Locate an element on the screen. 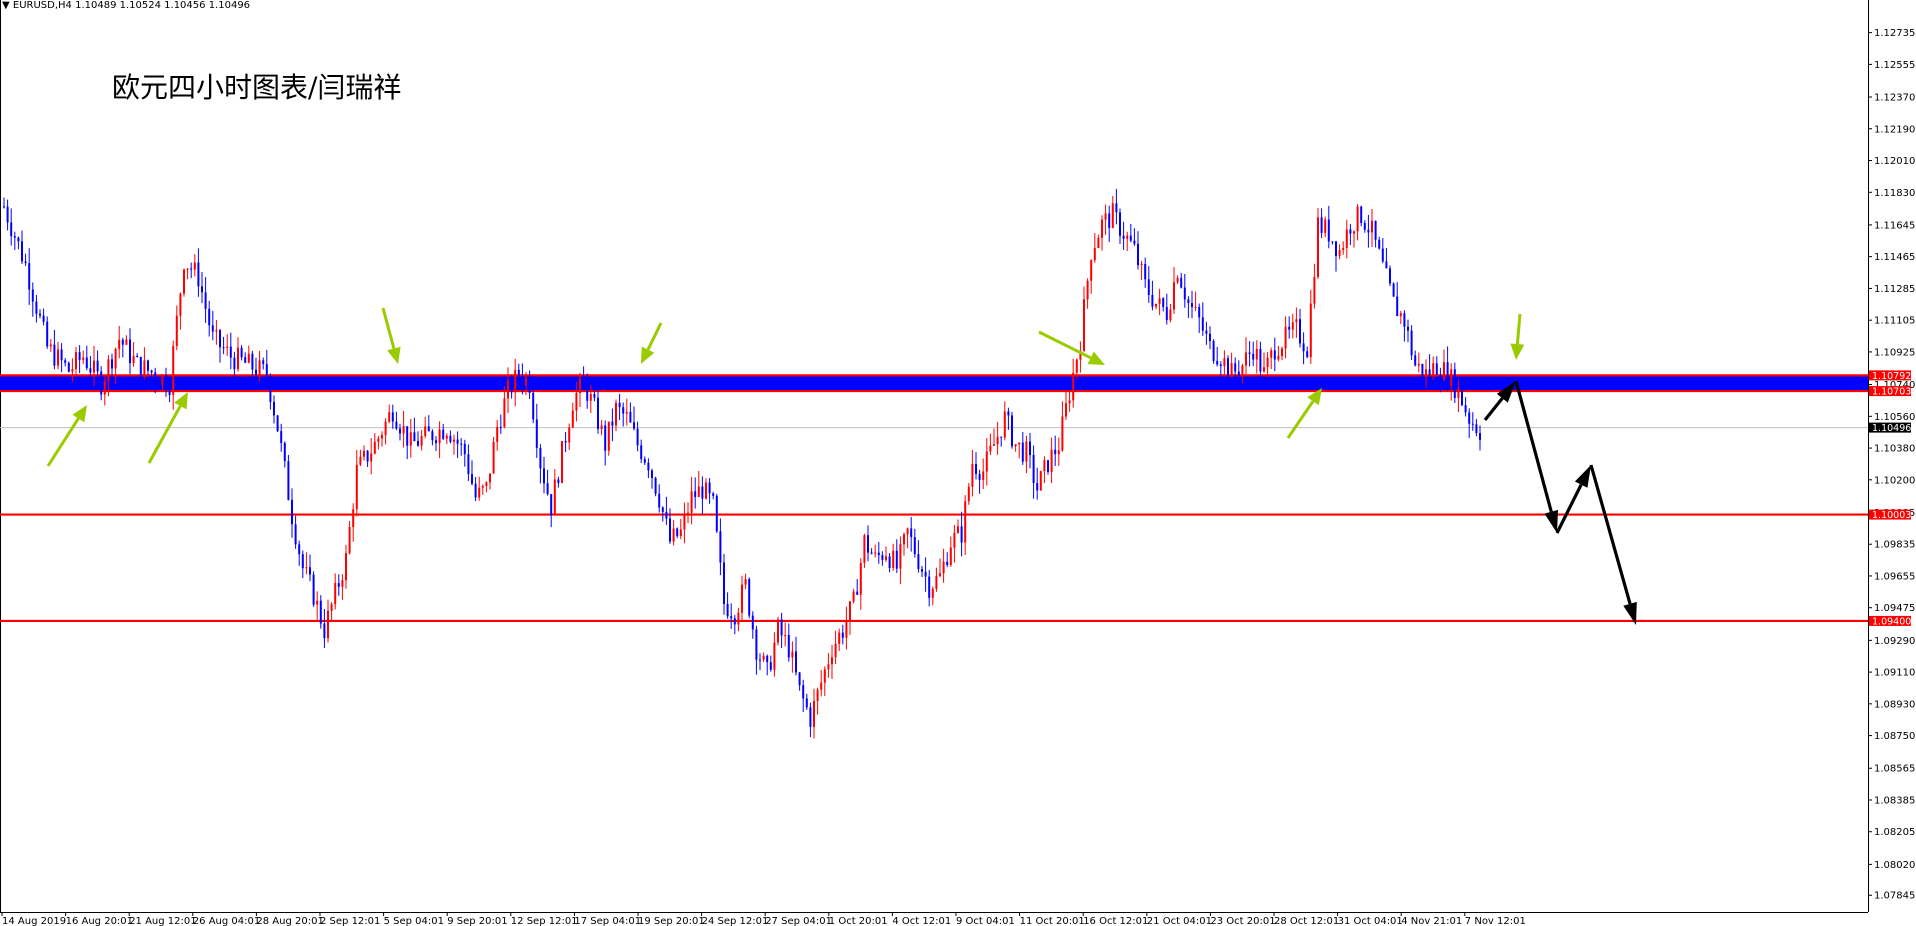 This screenshot has height=926, width=1916. x-tick-label: 19 Sep 20:01 is located at coordinates (671, 921).